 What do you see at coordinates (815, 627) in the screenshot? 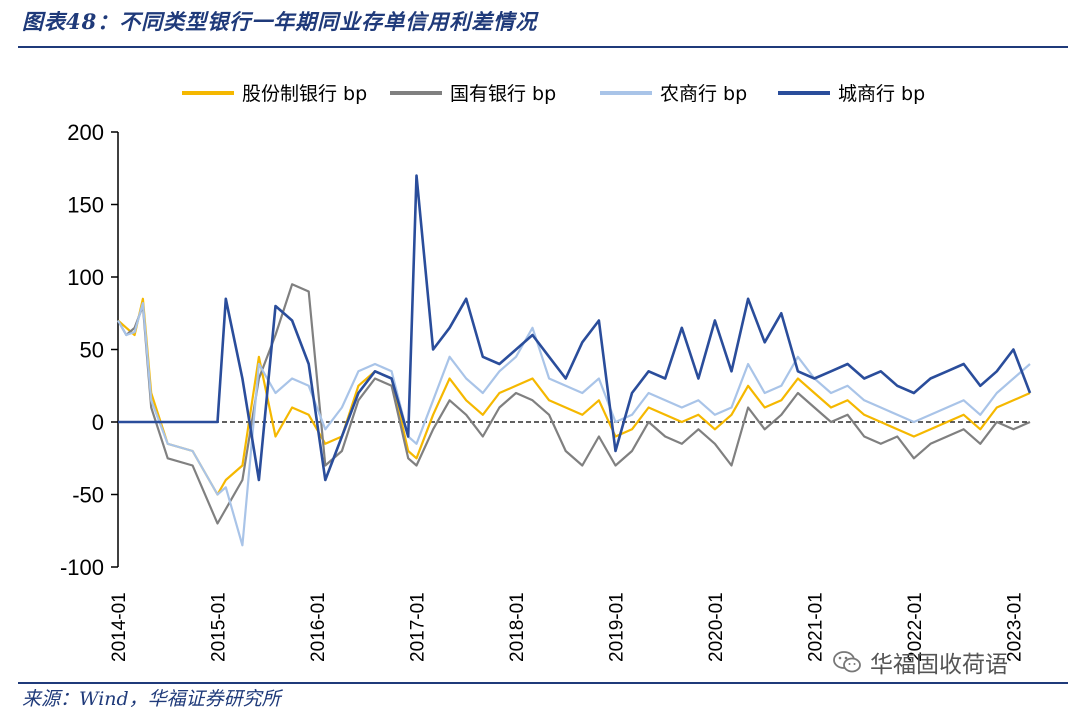
I see `x-tick-label: 2021-01` at bounding box center [815, 627].